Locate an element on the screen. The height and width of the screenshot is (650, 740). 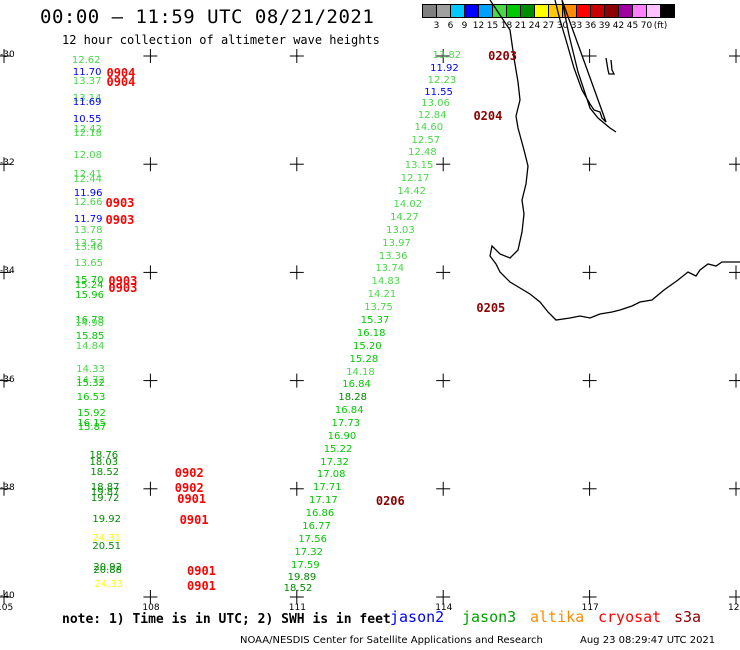
wave-height-value: 14.02 is located at coordinates (408, 205).